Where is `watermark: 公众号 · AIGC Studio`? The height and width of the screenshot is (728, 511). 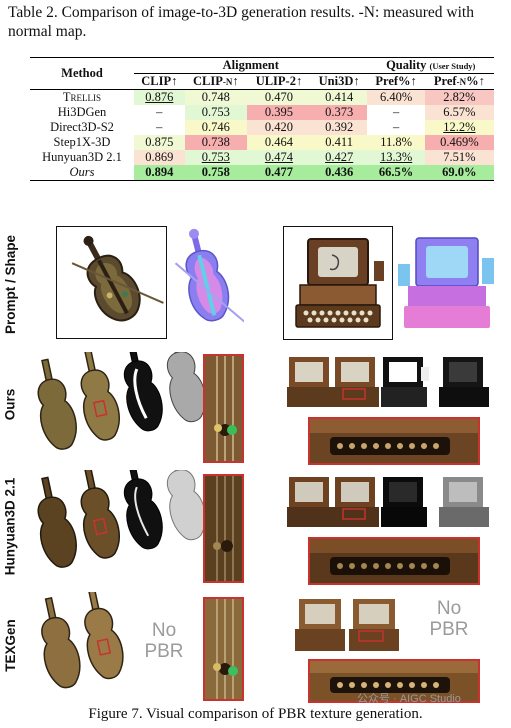
watermark: 公众号 · AIGC Studio is located at coordinates (409, 699).